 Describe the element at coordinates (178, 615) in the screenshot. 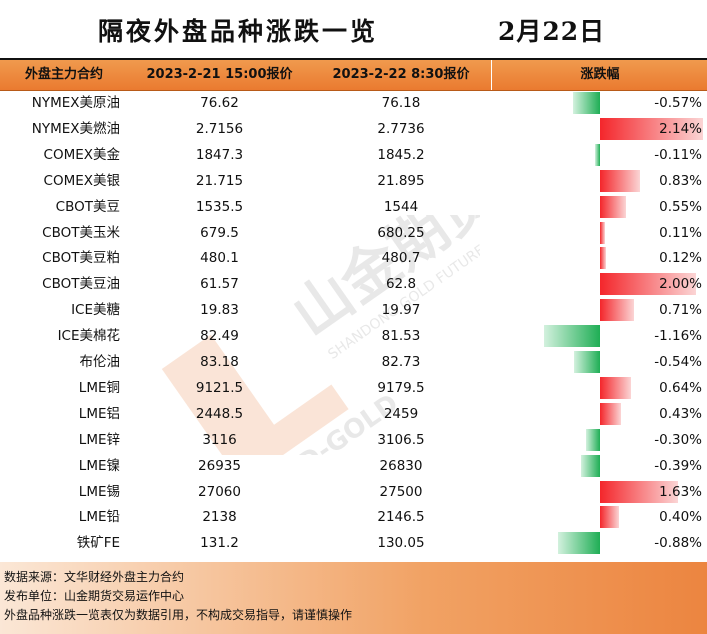

I see `footer-disclaimer: 外盘品种涨跌一览表仅为数据引用，不构成交易指导，请谨慎操作` at that location.